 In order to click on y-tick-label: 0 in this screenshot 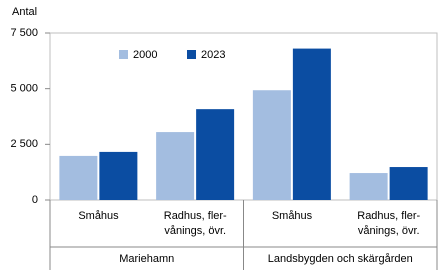, I will do `click(35, 200)`.